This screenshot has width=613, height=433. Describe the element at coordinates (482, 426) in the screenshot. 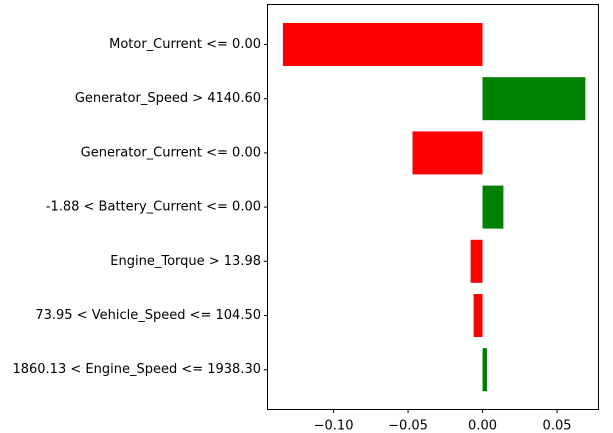

I see `x-tick-label: 0.00` at that location.